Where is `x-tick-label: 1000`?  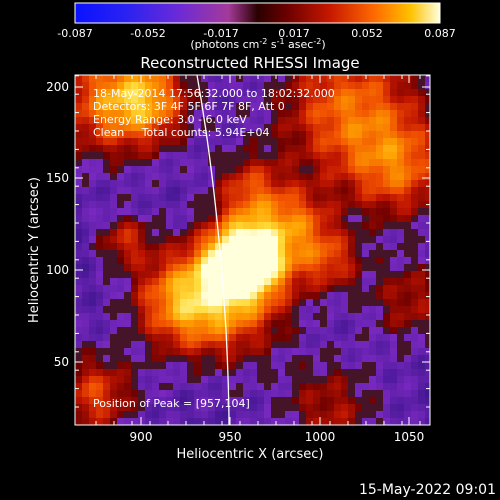 x-tick-label: 1000 is located at coordinates (320, 437).